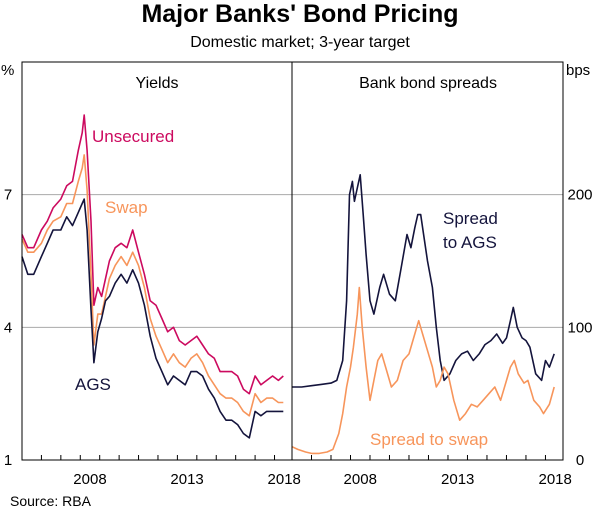 This screenshot has width=600, height=518. What do you see at coordinates (8, 327) in the screenshot?
I see `yields-ytick-label: 4` at bounding box center [8, 327].